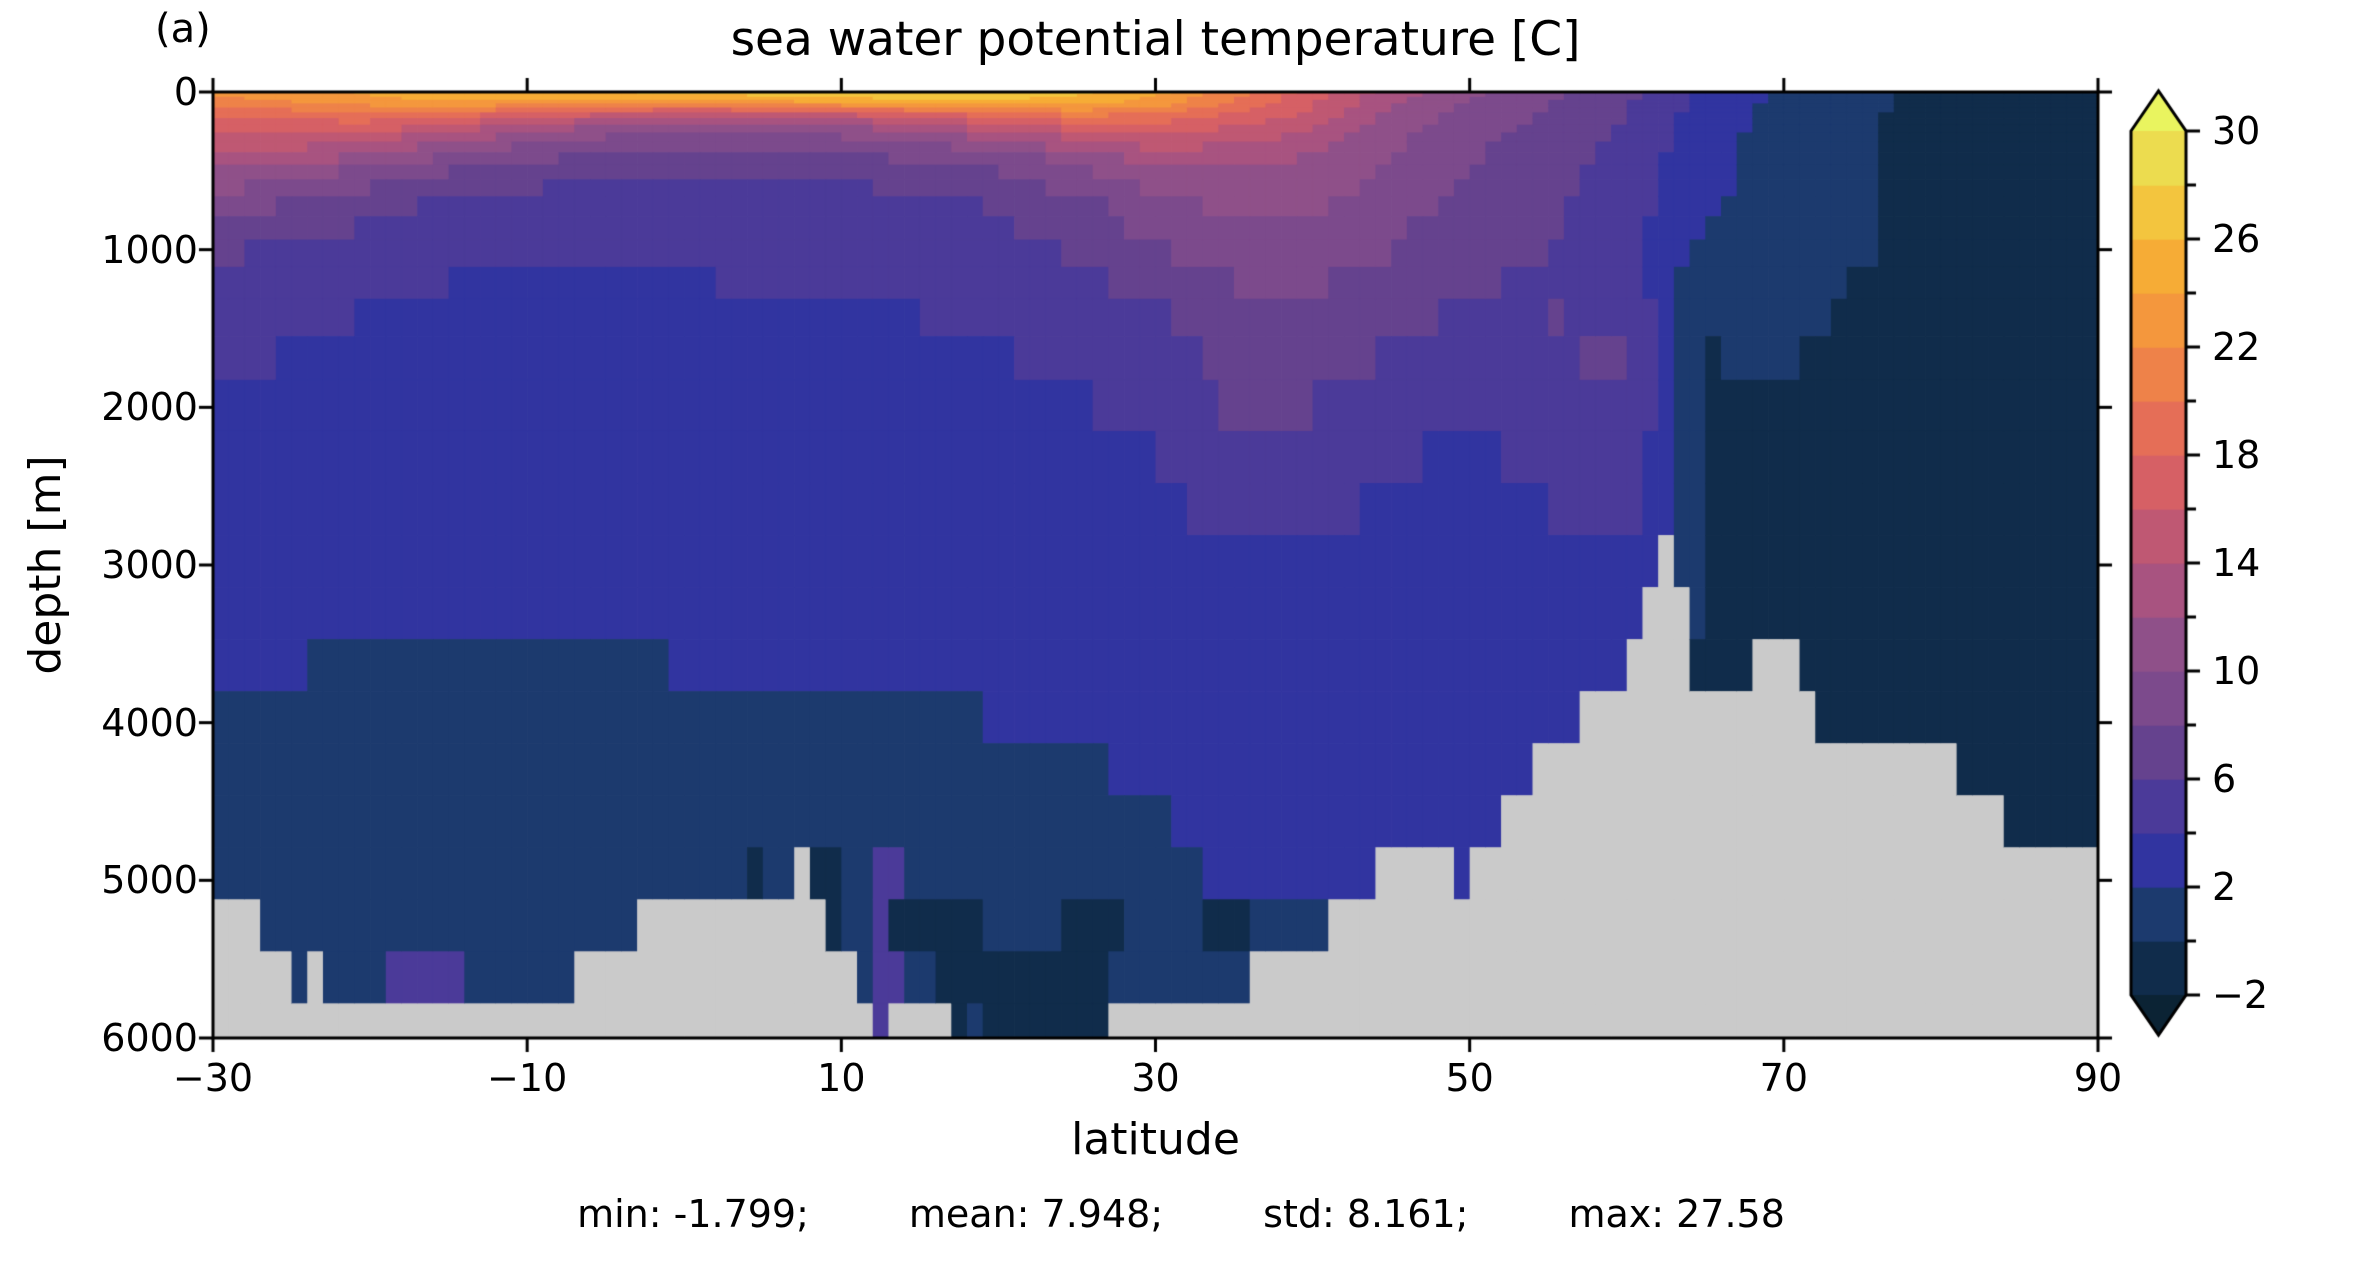 The height and width of the screenshot is (1263, 2362). What do you see at coordinates (1469, 1078) in the screenshot?
I see `x-tick-label: 50` at bounding box center [1469, 1078].